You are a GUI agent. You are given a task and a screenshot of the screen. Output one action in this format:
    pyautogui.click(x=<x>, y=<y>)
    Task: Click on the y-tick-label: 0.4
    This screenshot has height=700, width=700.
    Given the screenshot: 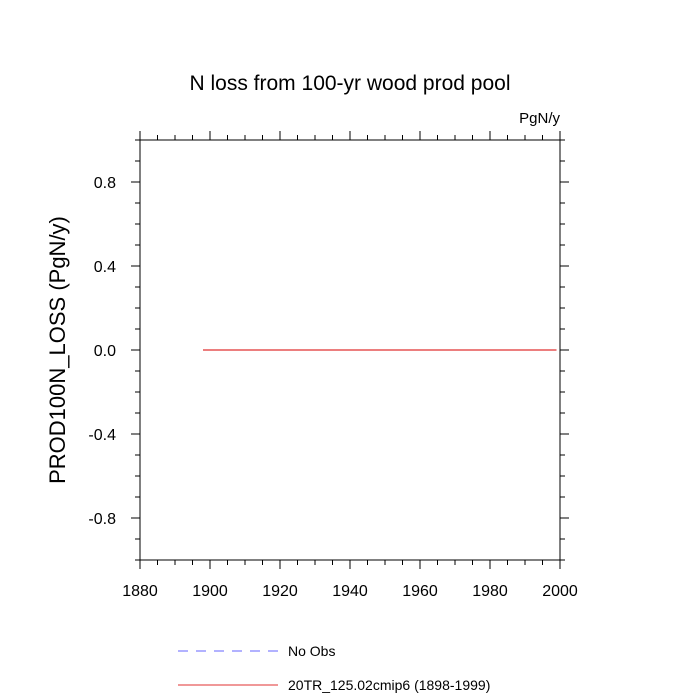 What is the action you would take?
    pyautogui.click(x=105, y=267)
    